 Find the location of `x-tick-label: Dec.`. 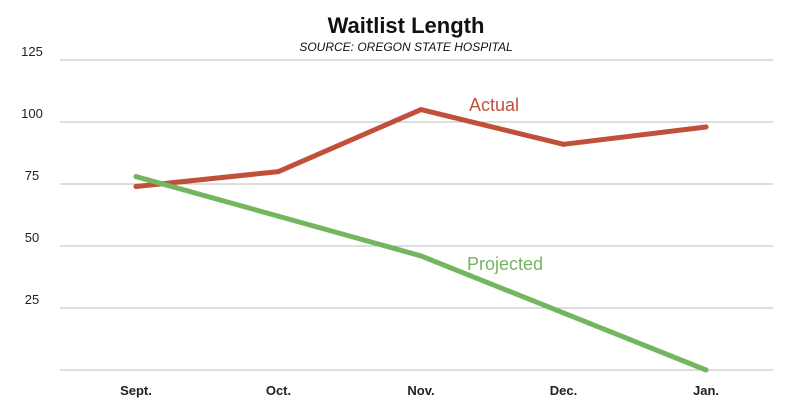

x-tick-label: Dec. is located at coordinates (563, 390).